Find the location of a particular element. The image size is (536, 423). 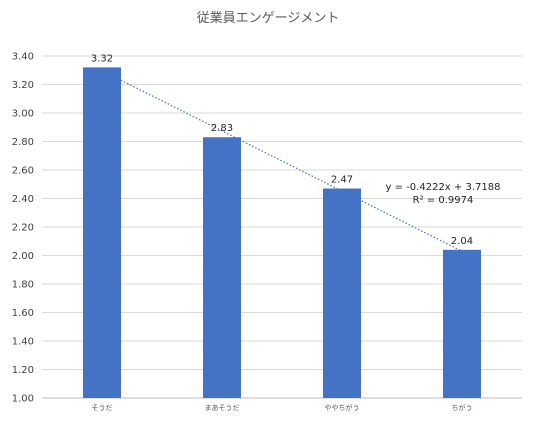

y-tick-label: 2.20 is located at coordinates (23, 228).